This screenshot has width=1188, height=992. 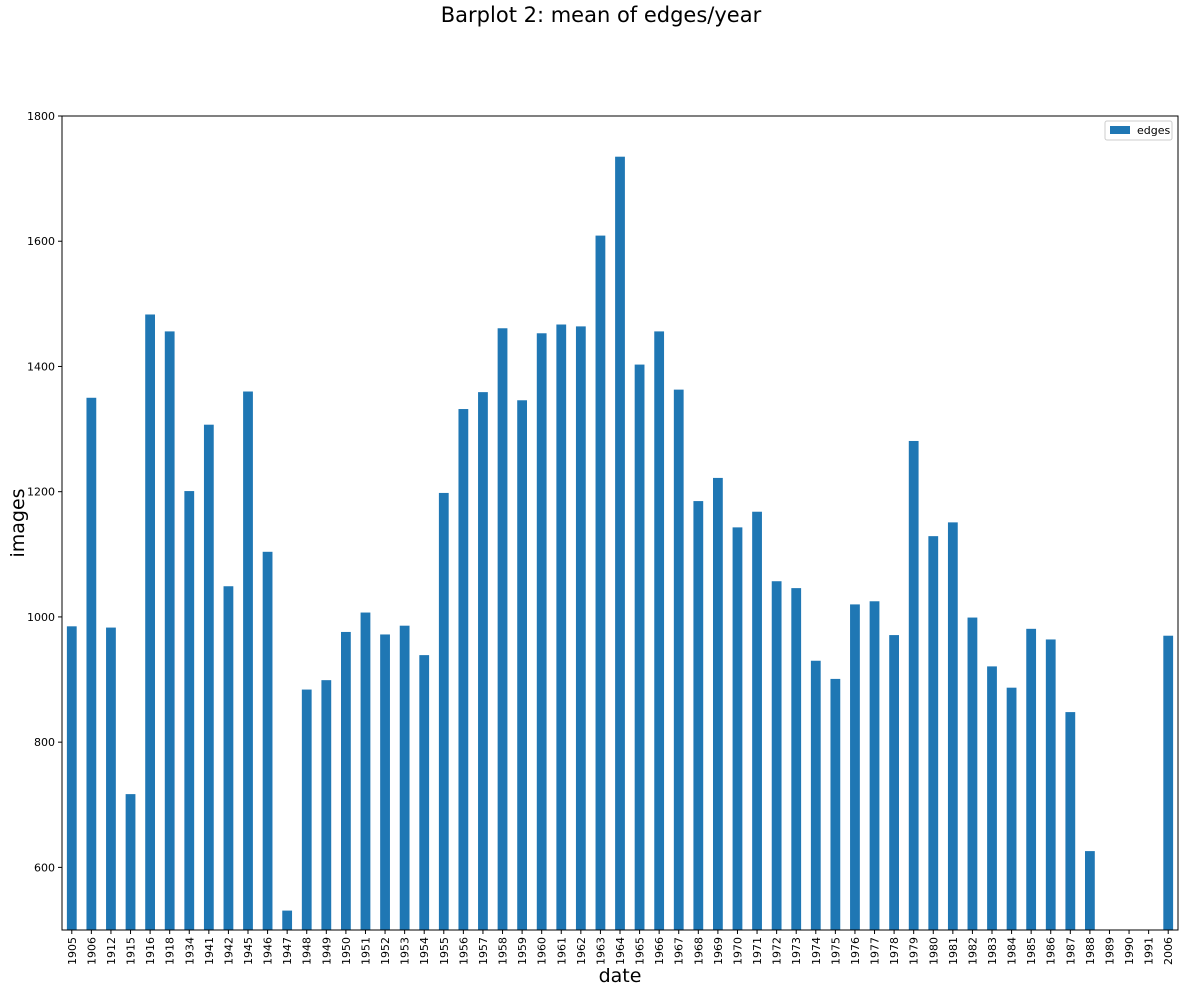 What do you see at coordinates (111, 778) in the screenshot?
I see `bar-1912` at bounding box center [111, 778].